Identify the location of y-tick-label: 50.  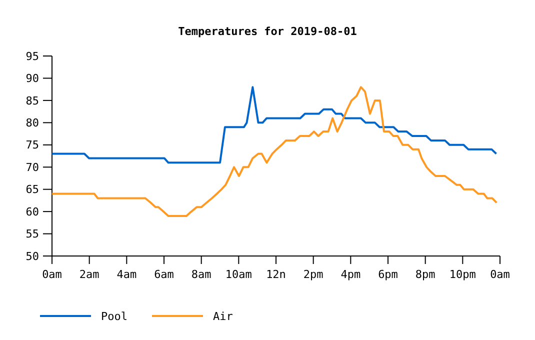
(32, 256).